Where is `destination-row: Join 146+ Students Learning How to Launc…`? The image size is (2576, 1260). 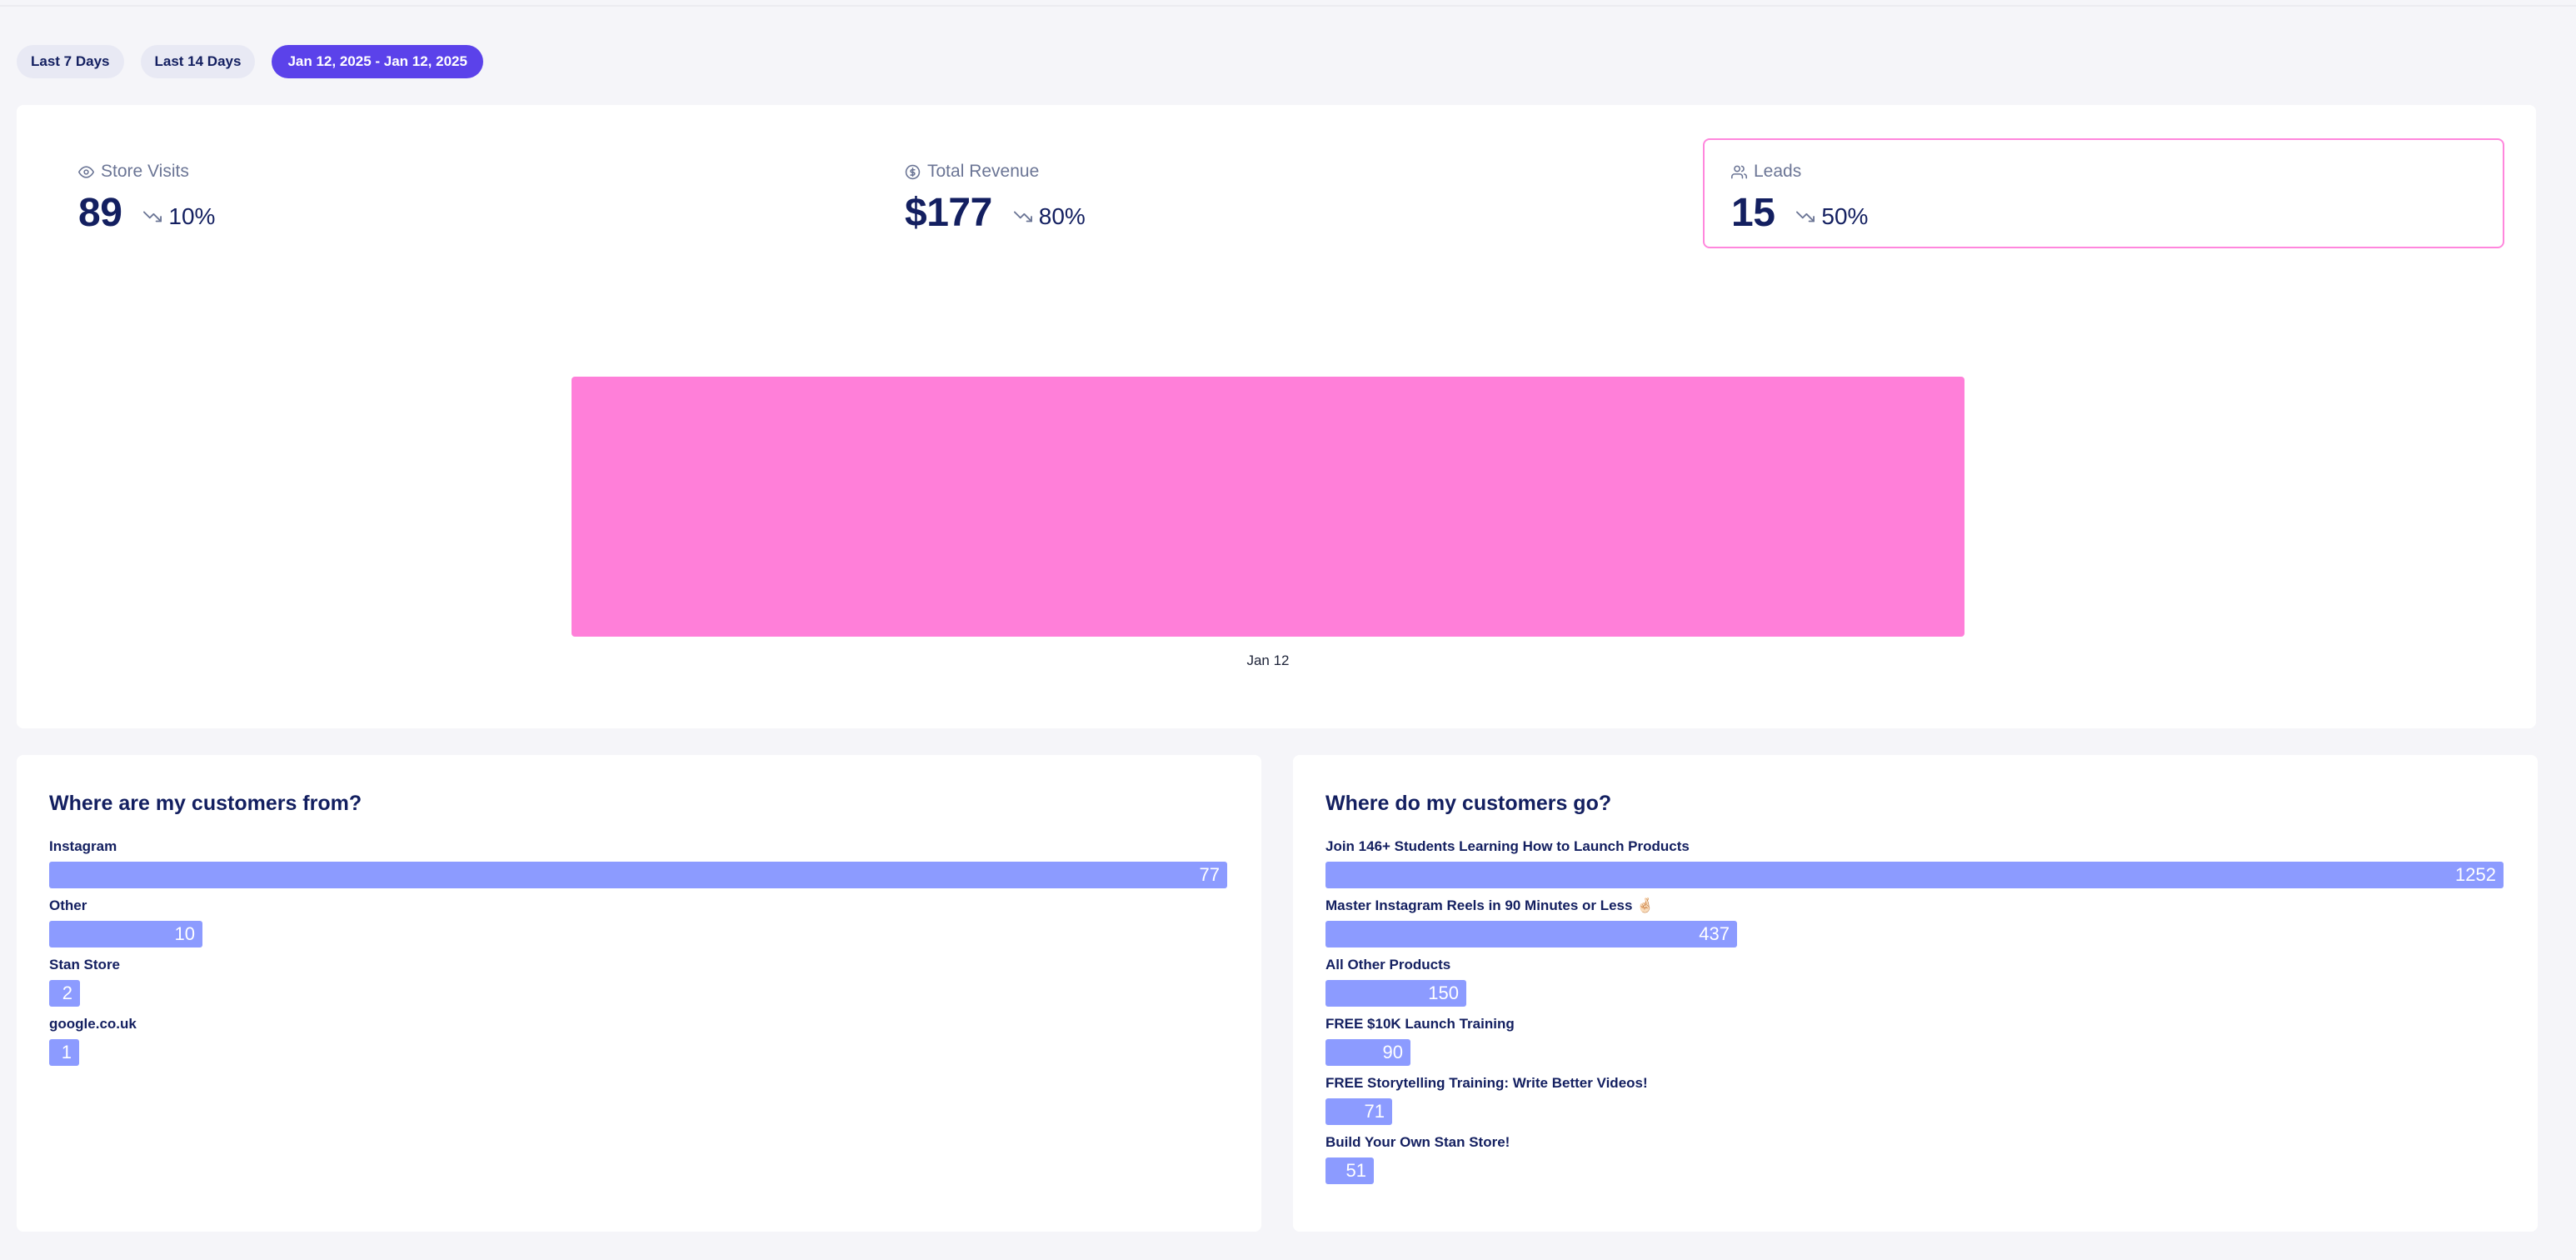 destination-row: Join 146+ Students Learning How to Launc… is located at coordinates (1914, 868).